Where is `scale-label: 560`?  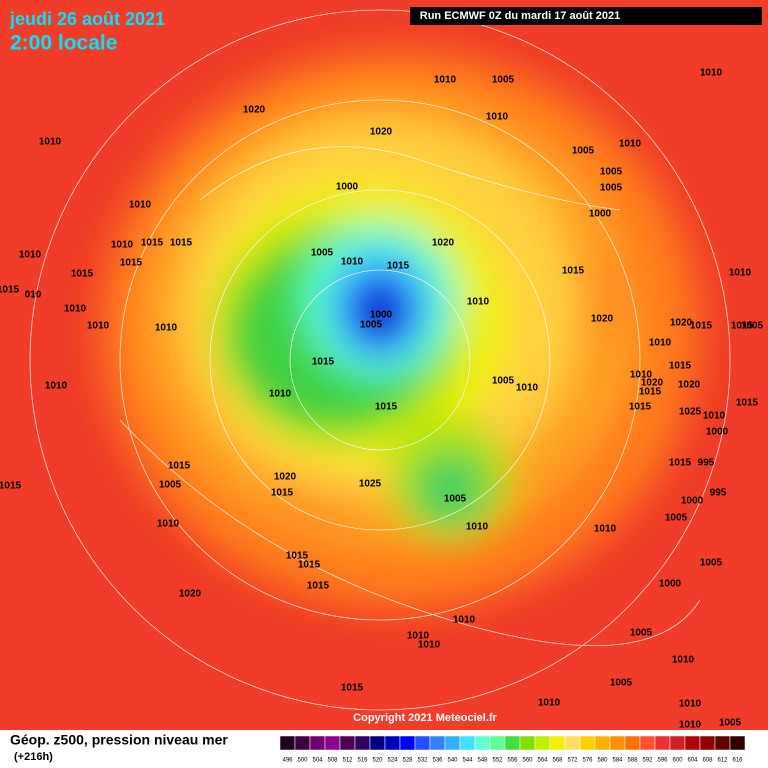 scale-label: 560 is located at coordinates (527, 761).